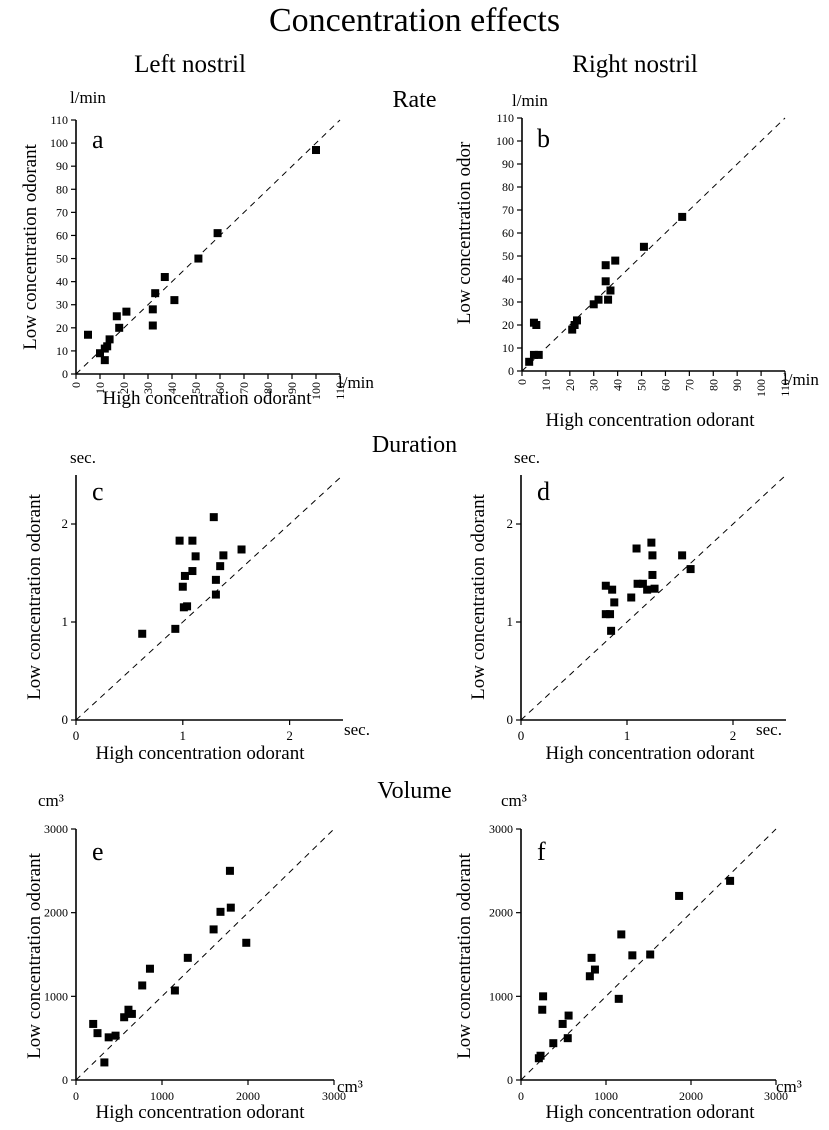 This screenshot has width=829, height=1130. I want to click on y-tick-label: 20, so click(508, 325).